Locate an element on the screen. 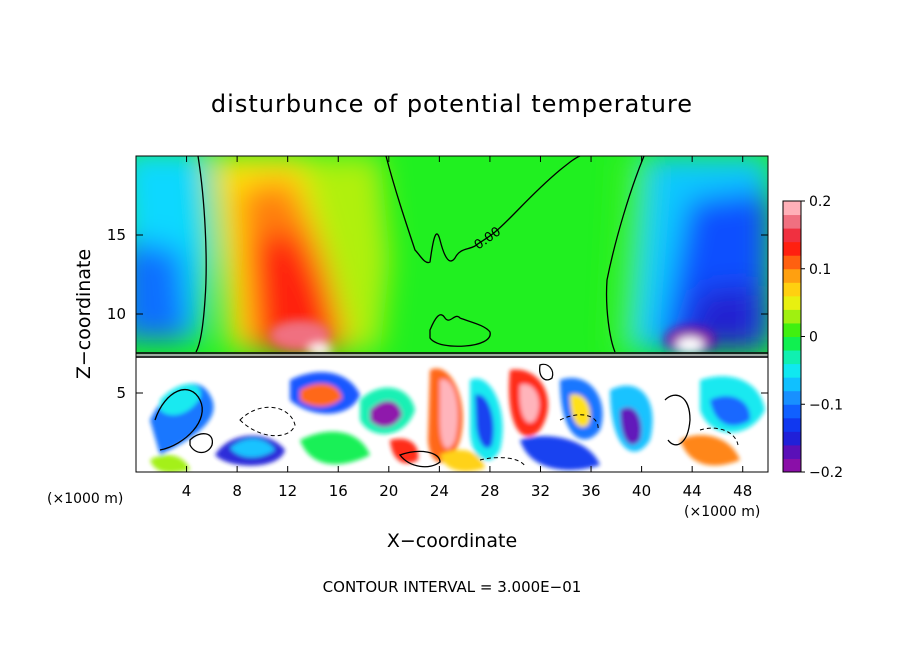 This screenshot has height=654, width=904. x-axis-label: X−coordinate is located at coordinates (452, 541).